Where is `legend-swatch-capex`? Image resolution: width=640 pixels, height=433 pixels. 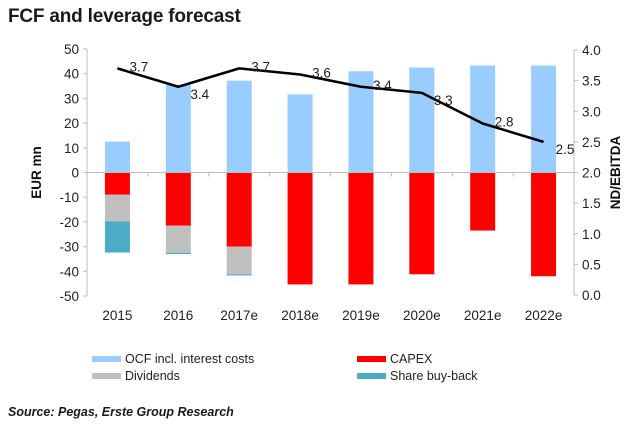 legend-swatch-capex is located at coordinates (371, 359).